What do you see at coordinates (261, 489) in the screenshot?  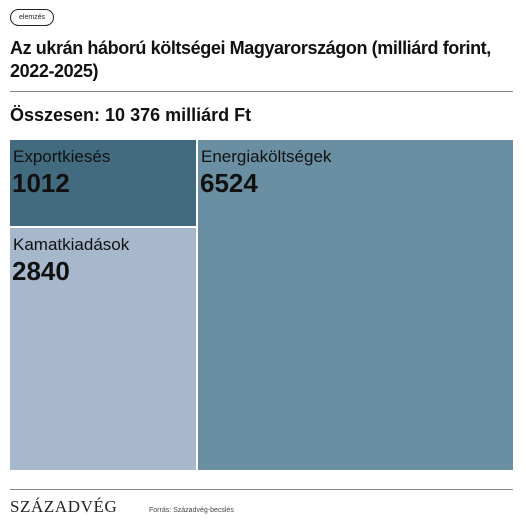 I see `footer-divider` at bounding box center [261, 489].